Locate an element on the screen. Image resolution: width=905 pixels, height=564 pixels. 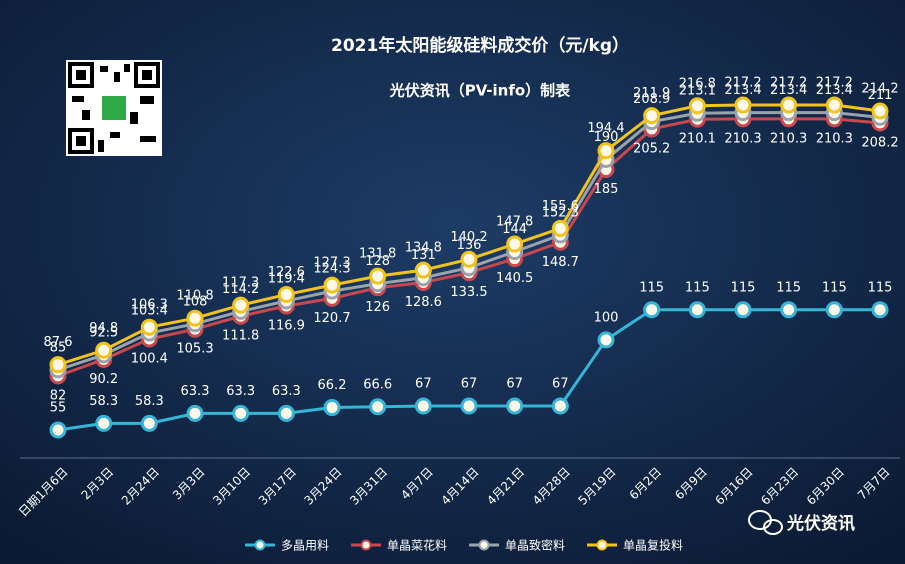
data-label: 140.5 is located at coordinates (514, 278).